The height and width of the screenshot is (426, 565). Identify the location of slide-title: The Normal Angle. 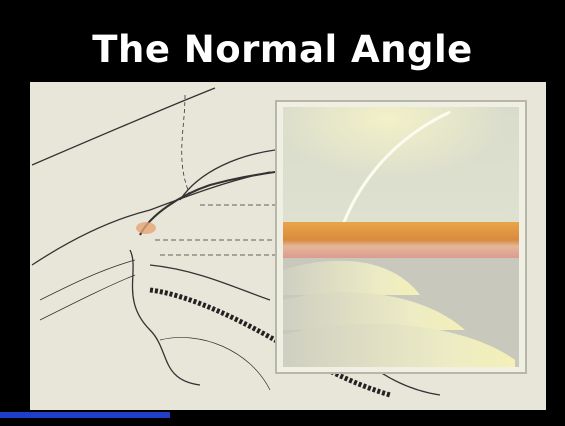
(282, 49).